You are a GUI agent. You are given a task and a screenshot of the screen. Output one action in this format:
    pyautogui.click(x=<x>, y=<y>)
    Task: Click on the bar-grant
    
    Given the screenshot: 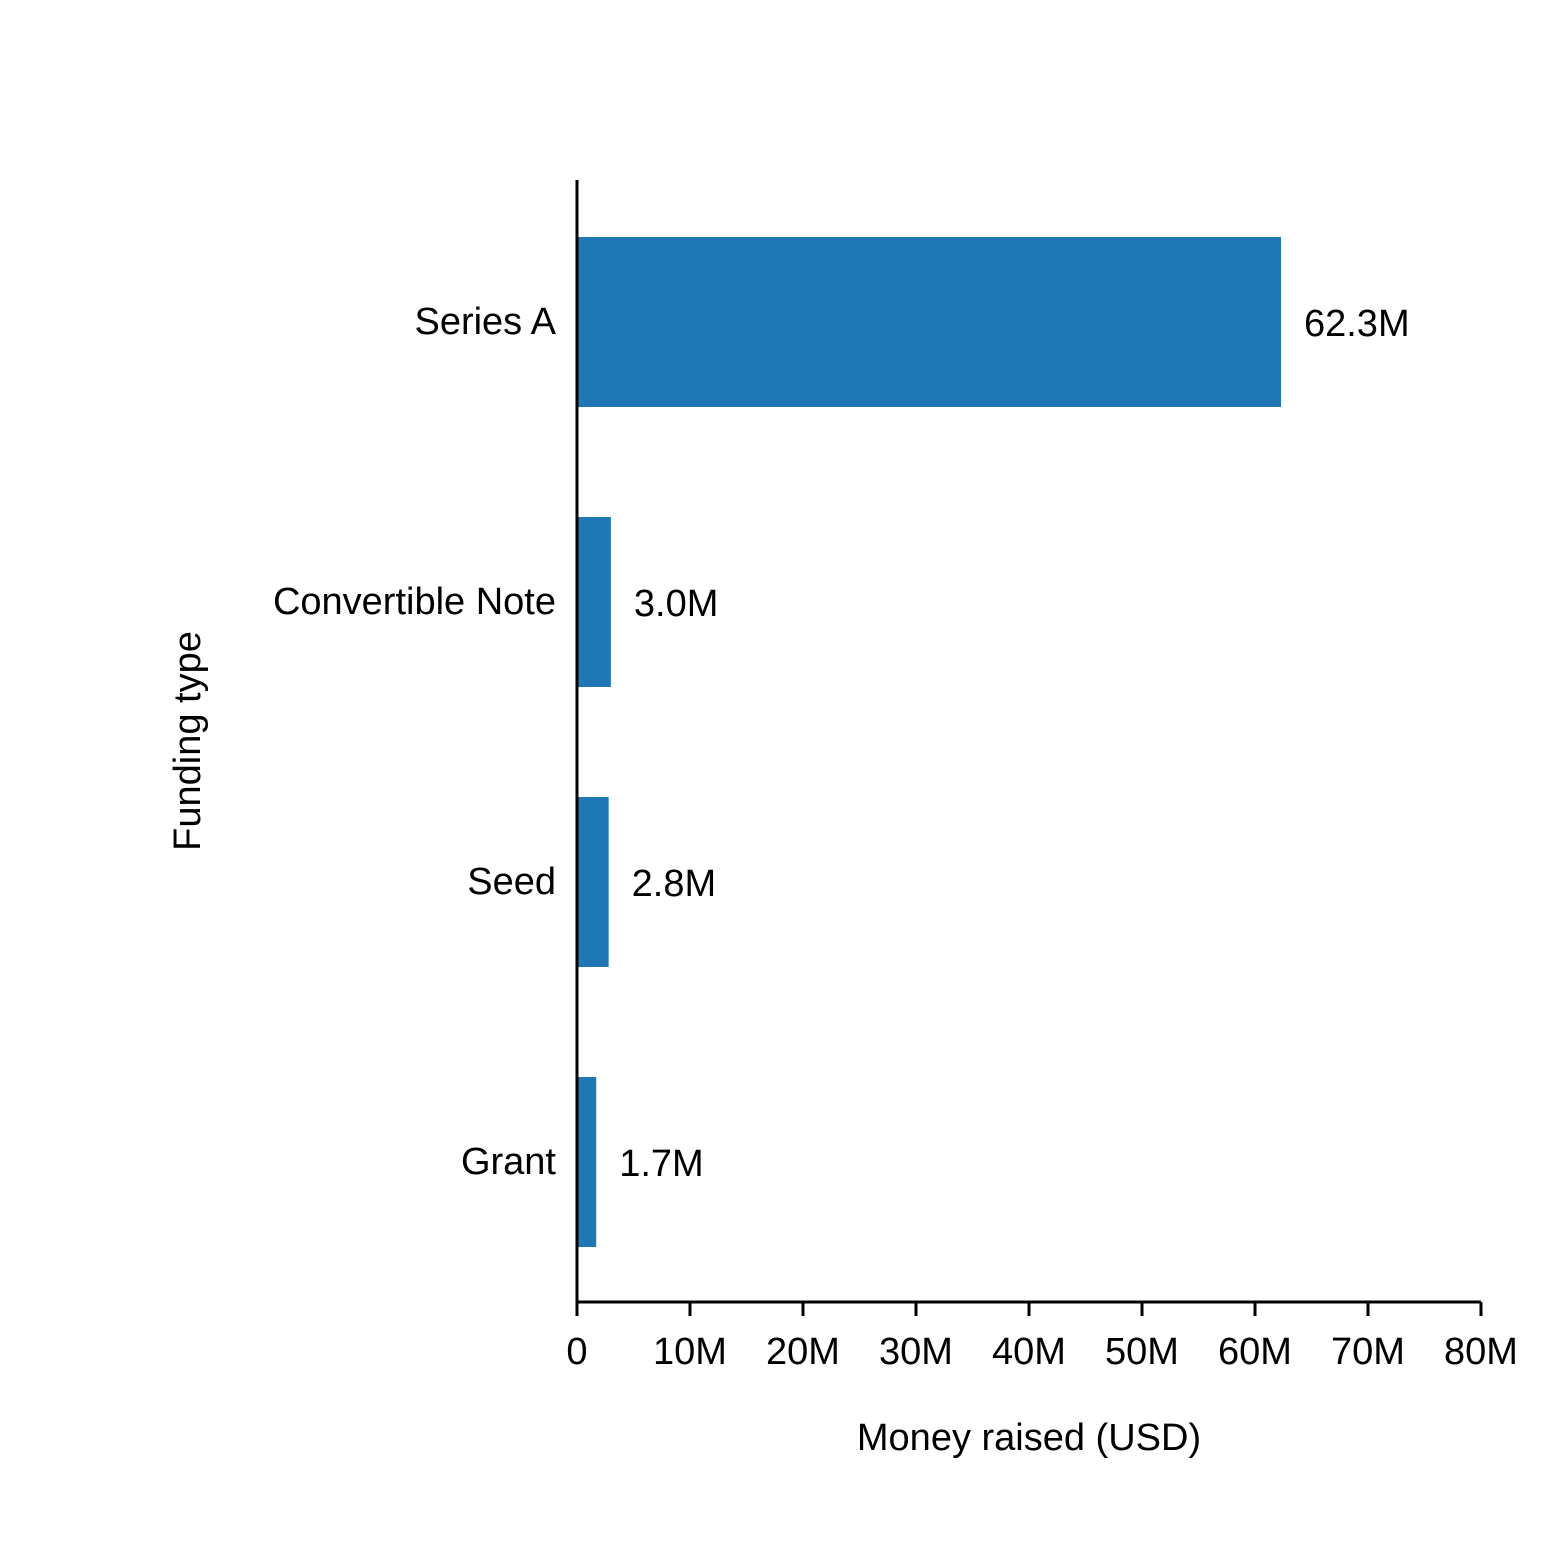 What is the action you would take?
    pyautogui.click(x=587, y=1162)
    